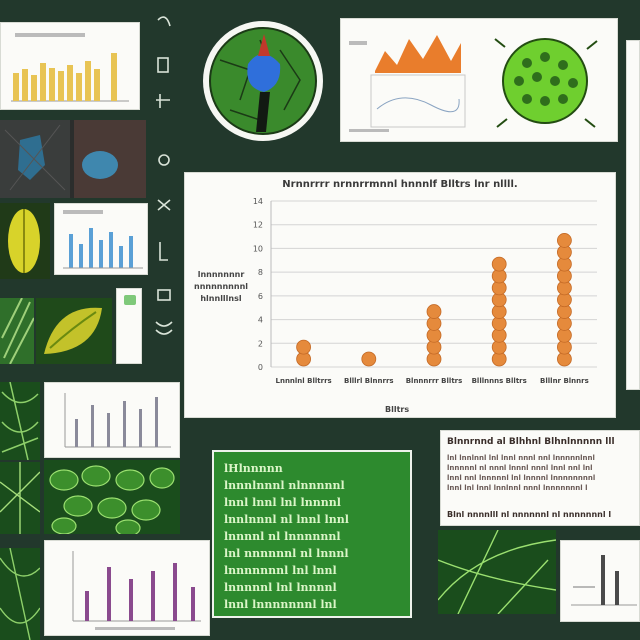 The image size is (640, 640). What do you see at coordinates (260, 272) in the screenshot?
I see `y-tick-label: 8` at bounding box center [260, 272].